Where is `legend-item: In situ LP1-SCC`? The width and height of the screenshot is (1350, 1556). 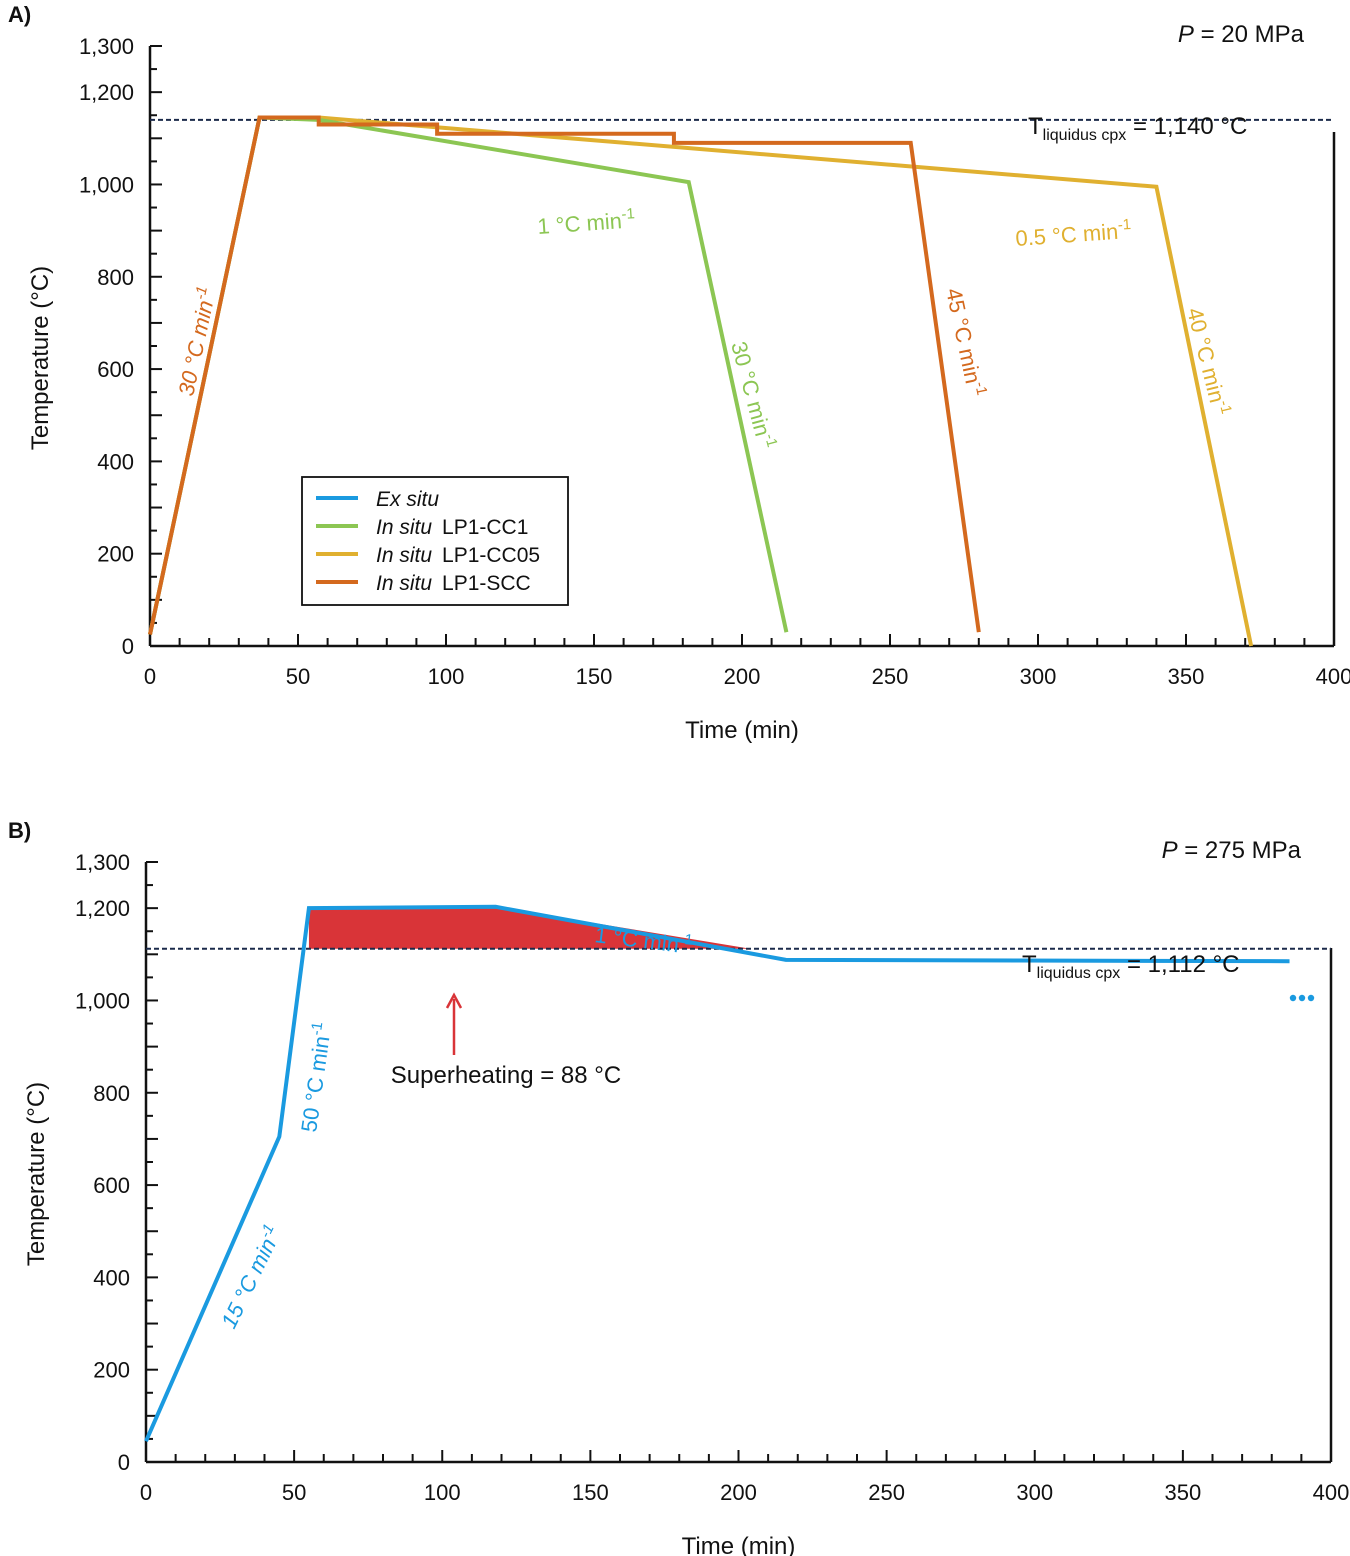 legend-item: In situ LP1-SCC is located at coordinates (423, 583).